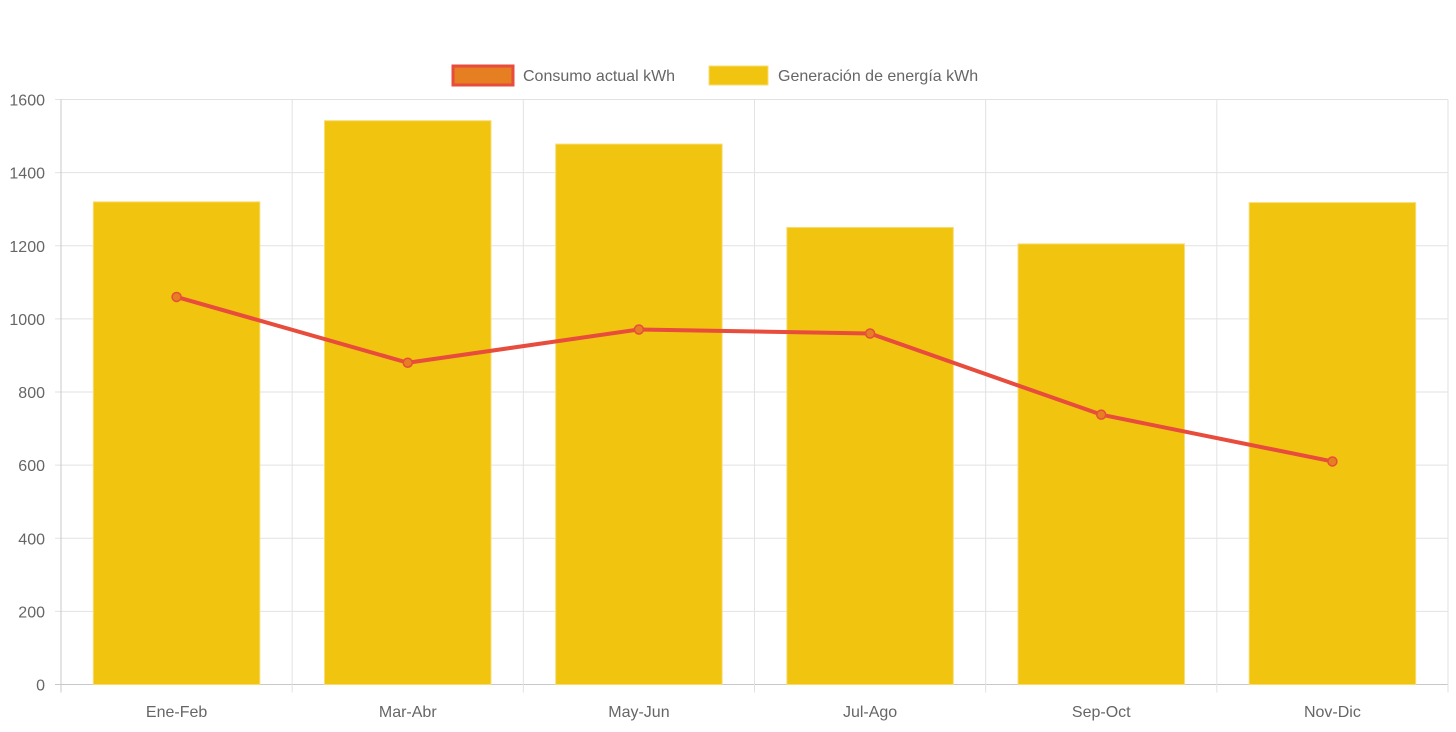 This screenshot has width=1456, height=732. Describe the element at coordinates (31, 612) in the screenshot. I see `y-tick-label: 200` at that location.